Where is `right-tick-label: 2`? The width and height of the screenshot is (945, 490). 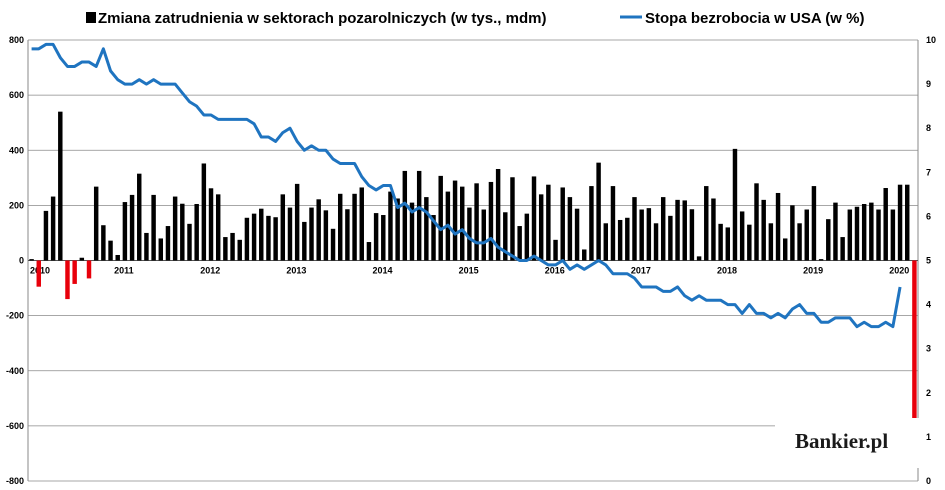 right-tick-label: 2 is located at coordinates (928, 393).